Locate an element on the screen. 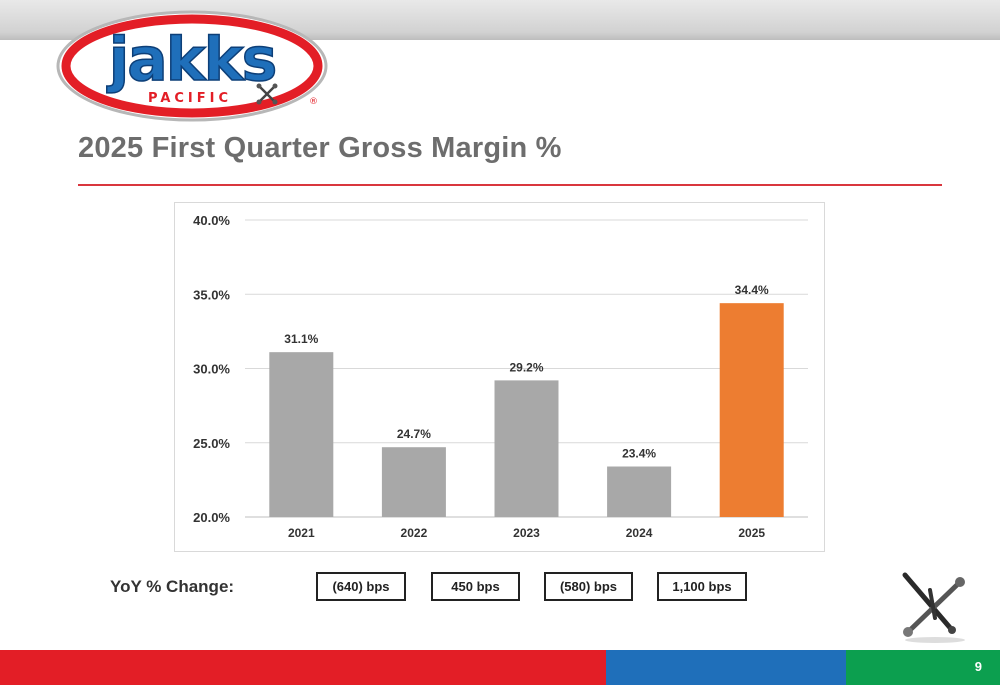 The height and width of the screenshot is (685, 1000). x-tick-label: 2022 is located at coordinates (414, 533).